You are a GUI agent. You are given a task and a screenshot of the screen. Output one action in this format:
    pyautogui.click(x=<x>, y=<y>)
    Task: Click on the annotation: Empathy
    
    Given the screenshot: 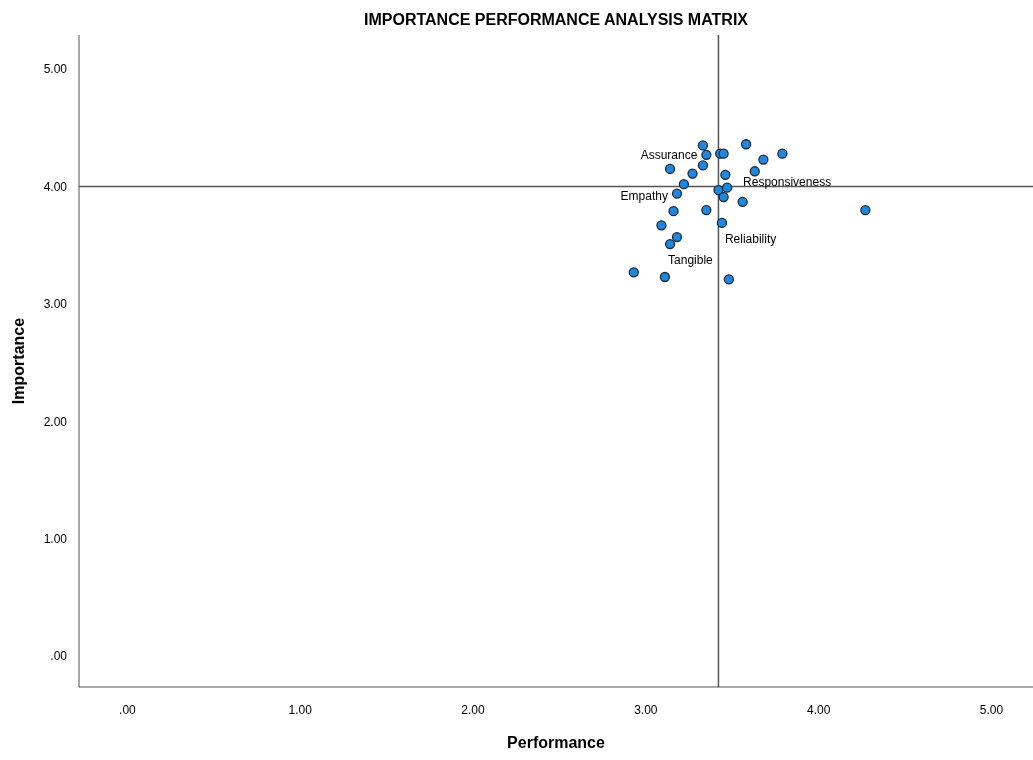 What is the action you would take?
    pyautogui.click(x=644, y=195)
    